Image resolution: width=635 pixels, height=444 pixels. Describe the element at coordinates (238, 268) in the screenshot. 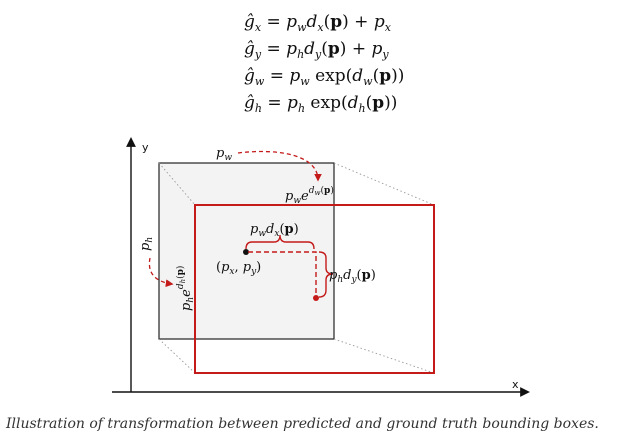

I see `center-label: (px, py)` at that location.